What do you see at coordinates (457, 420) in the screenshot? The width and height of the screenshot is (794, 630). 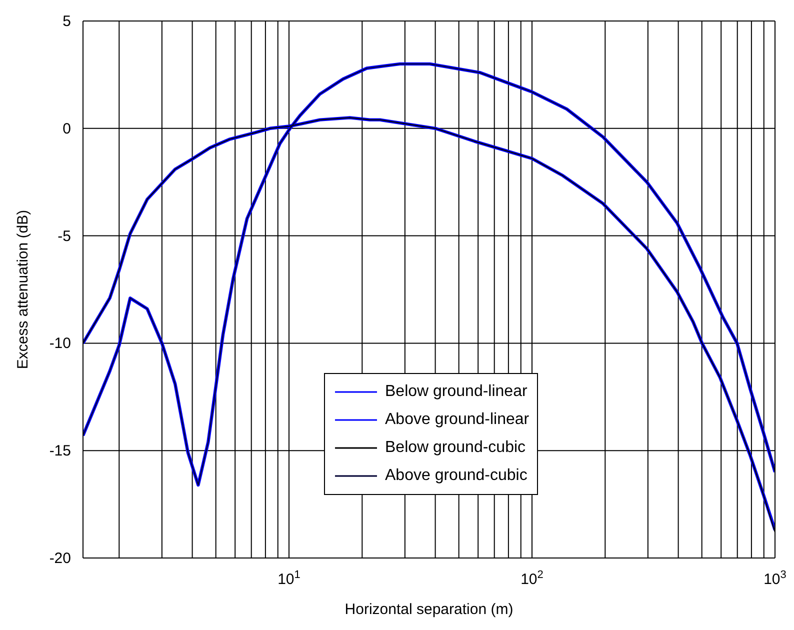 I see `legend-label: Above ground-linear` at bounding box center [457, 420].